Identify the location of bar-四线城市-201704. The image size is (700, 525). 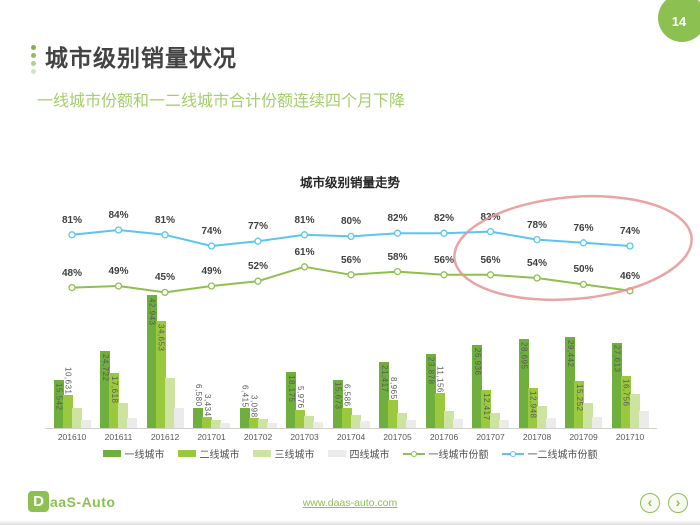
(364, 424).